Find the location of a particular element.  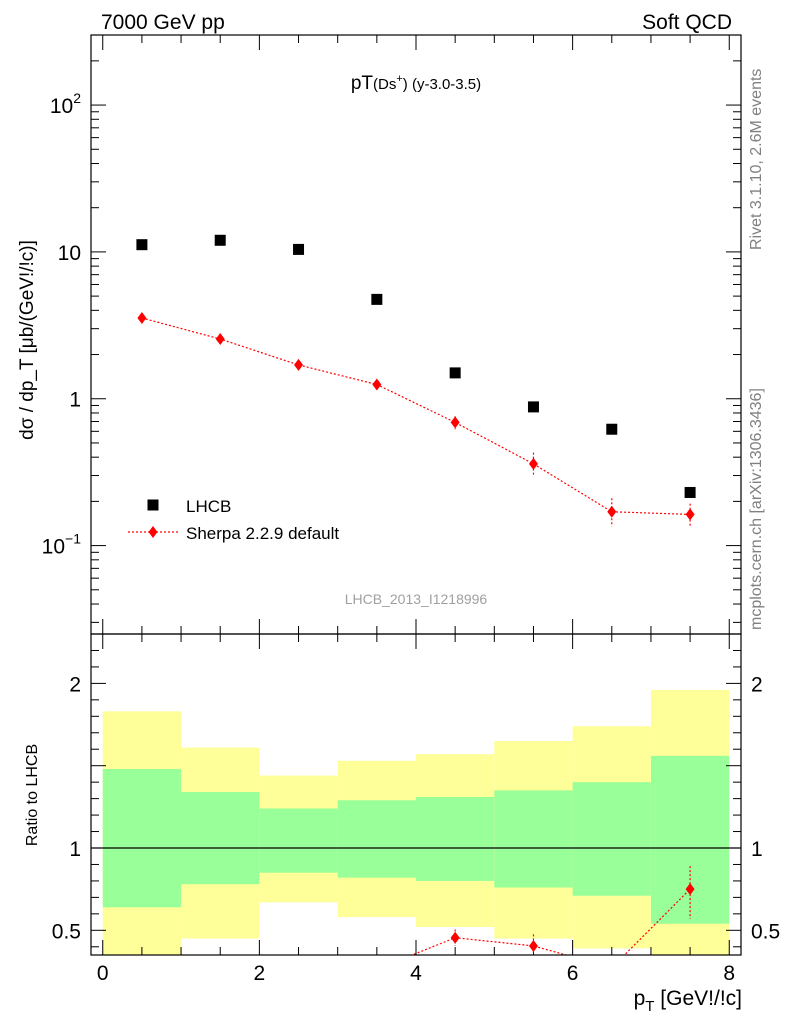

x-axis-label: pT [GeV!/!c] is located at coordinates (688, 1001).